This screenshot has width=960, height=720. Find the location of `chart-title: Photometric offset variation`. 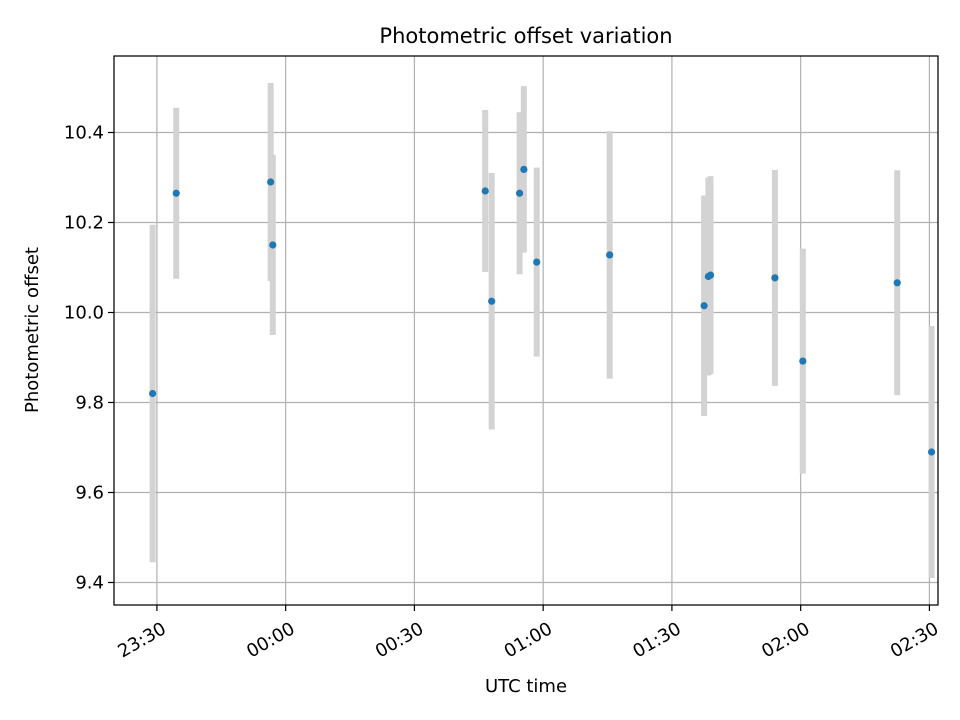

chart-title: Photometric offset variation is located at coordinates (525, 36).